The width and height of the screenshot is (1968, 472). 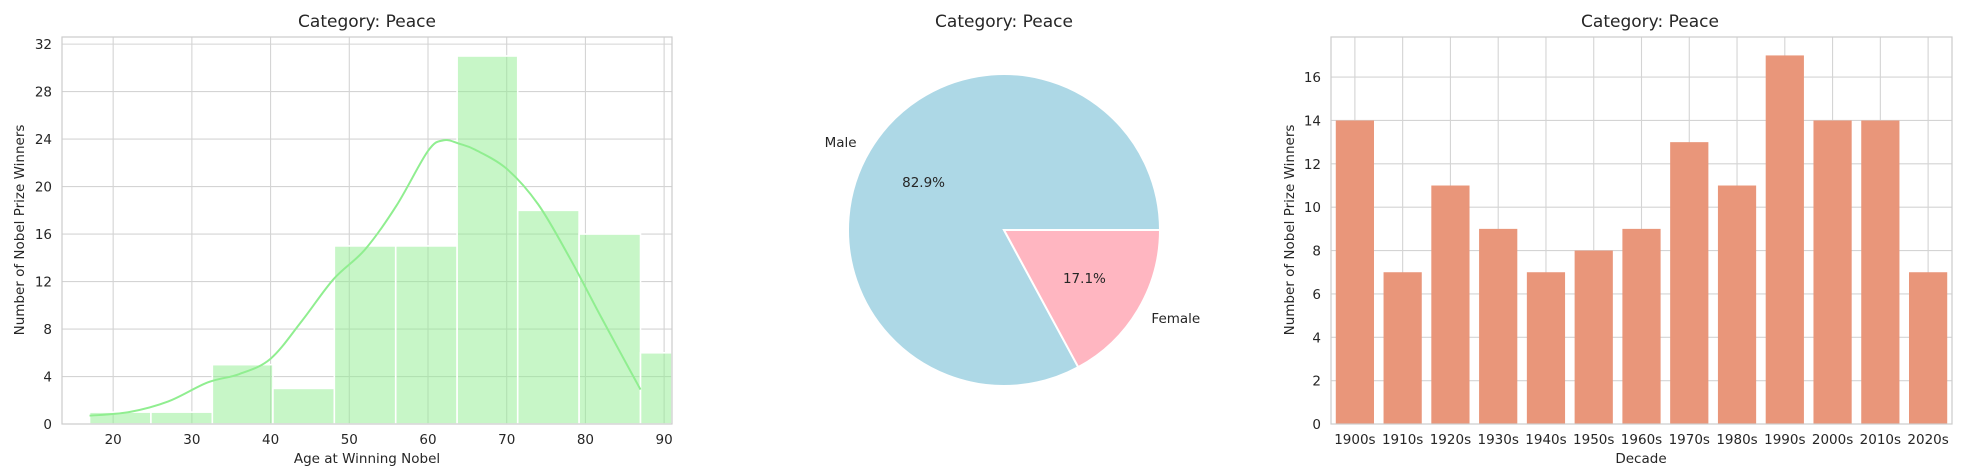 I want to click on bar-ytick: 2, so click(x=1316, y=382).